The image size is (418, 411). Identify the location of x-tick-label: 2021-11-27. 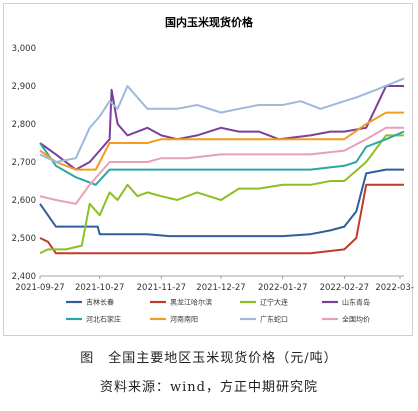
(161, 288).